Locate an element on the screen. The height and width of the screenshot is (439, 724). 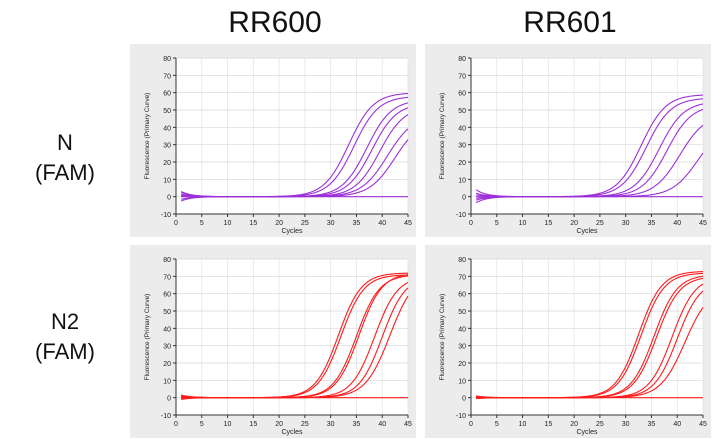
row-label-n: N (FAM) is located at coordinates (65, 158).